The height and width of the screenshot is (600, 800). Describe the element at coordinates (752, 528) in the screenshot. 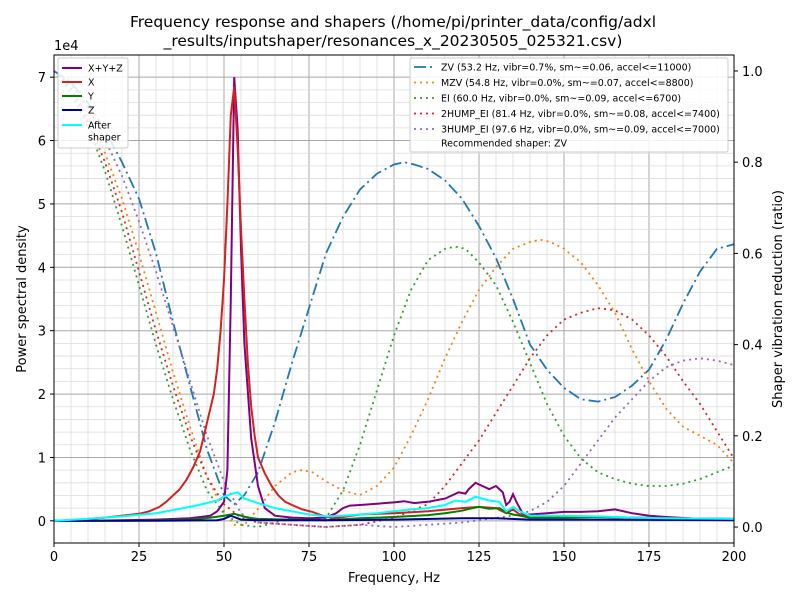

I see `y-tick-label-right: 0.0` at that location.